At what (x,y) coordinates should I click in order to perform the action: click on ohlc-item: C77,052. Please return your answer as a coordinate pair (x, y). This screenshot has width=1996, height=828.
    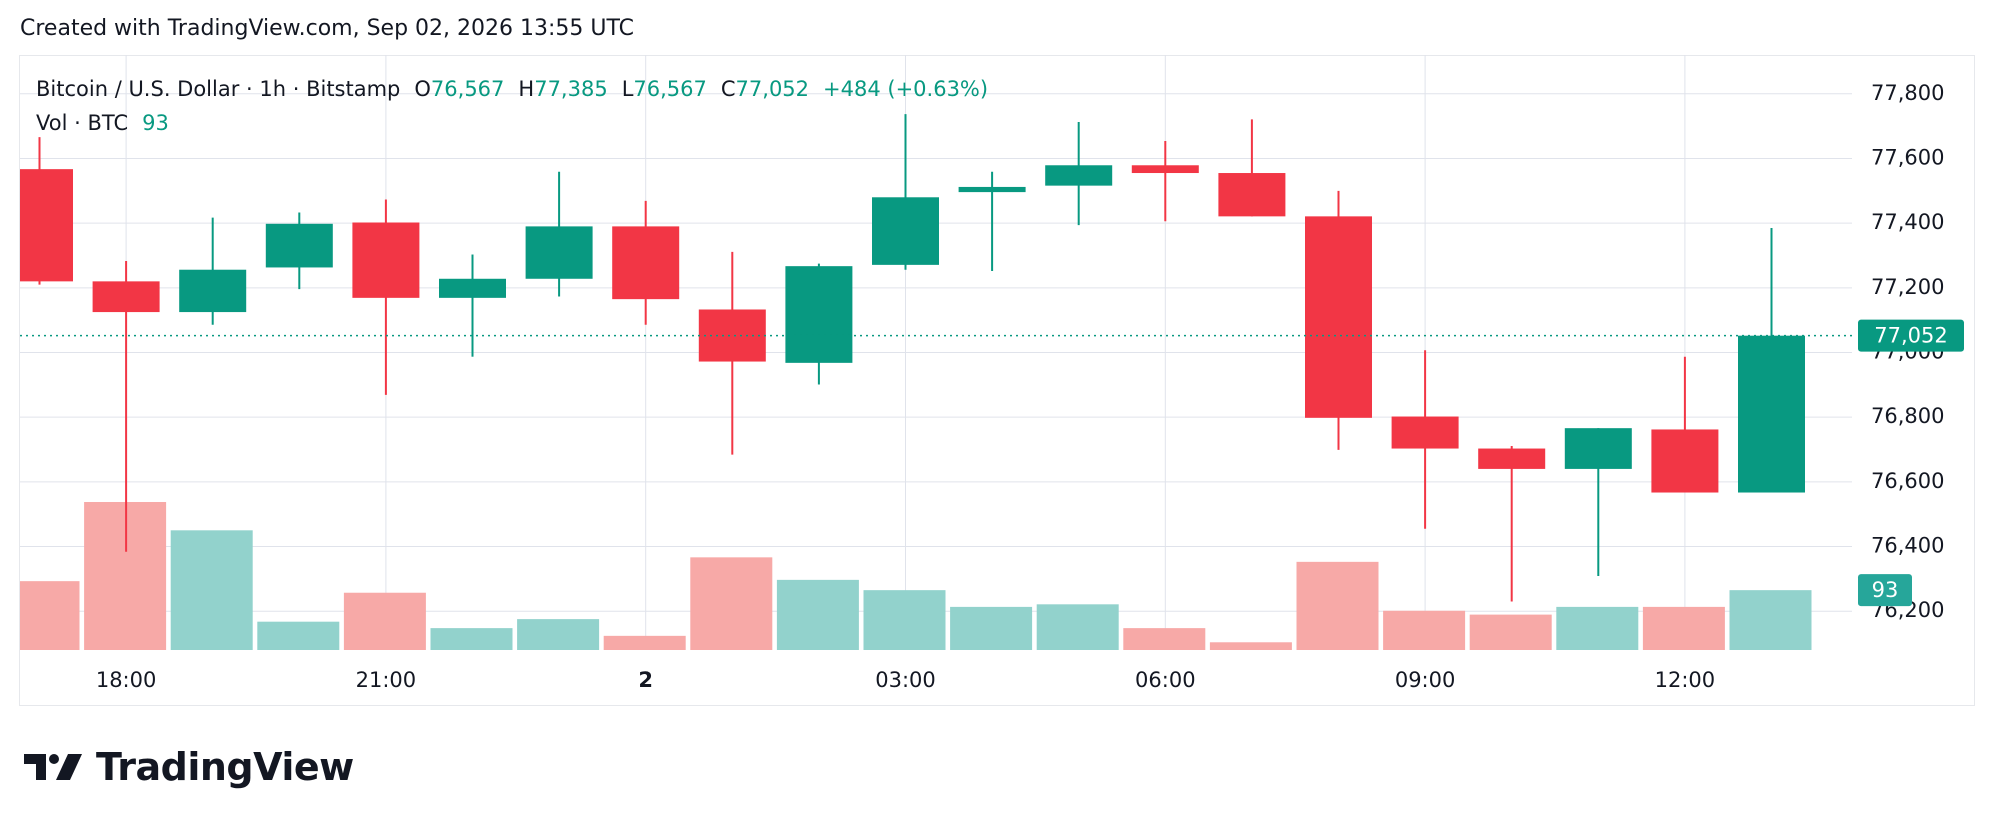
    Looking at the image, I should click on (765, 89).